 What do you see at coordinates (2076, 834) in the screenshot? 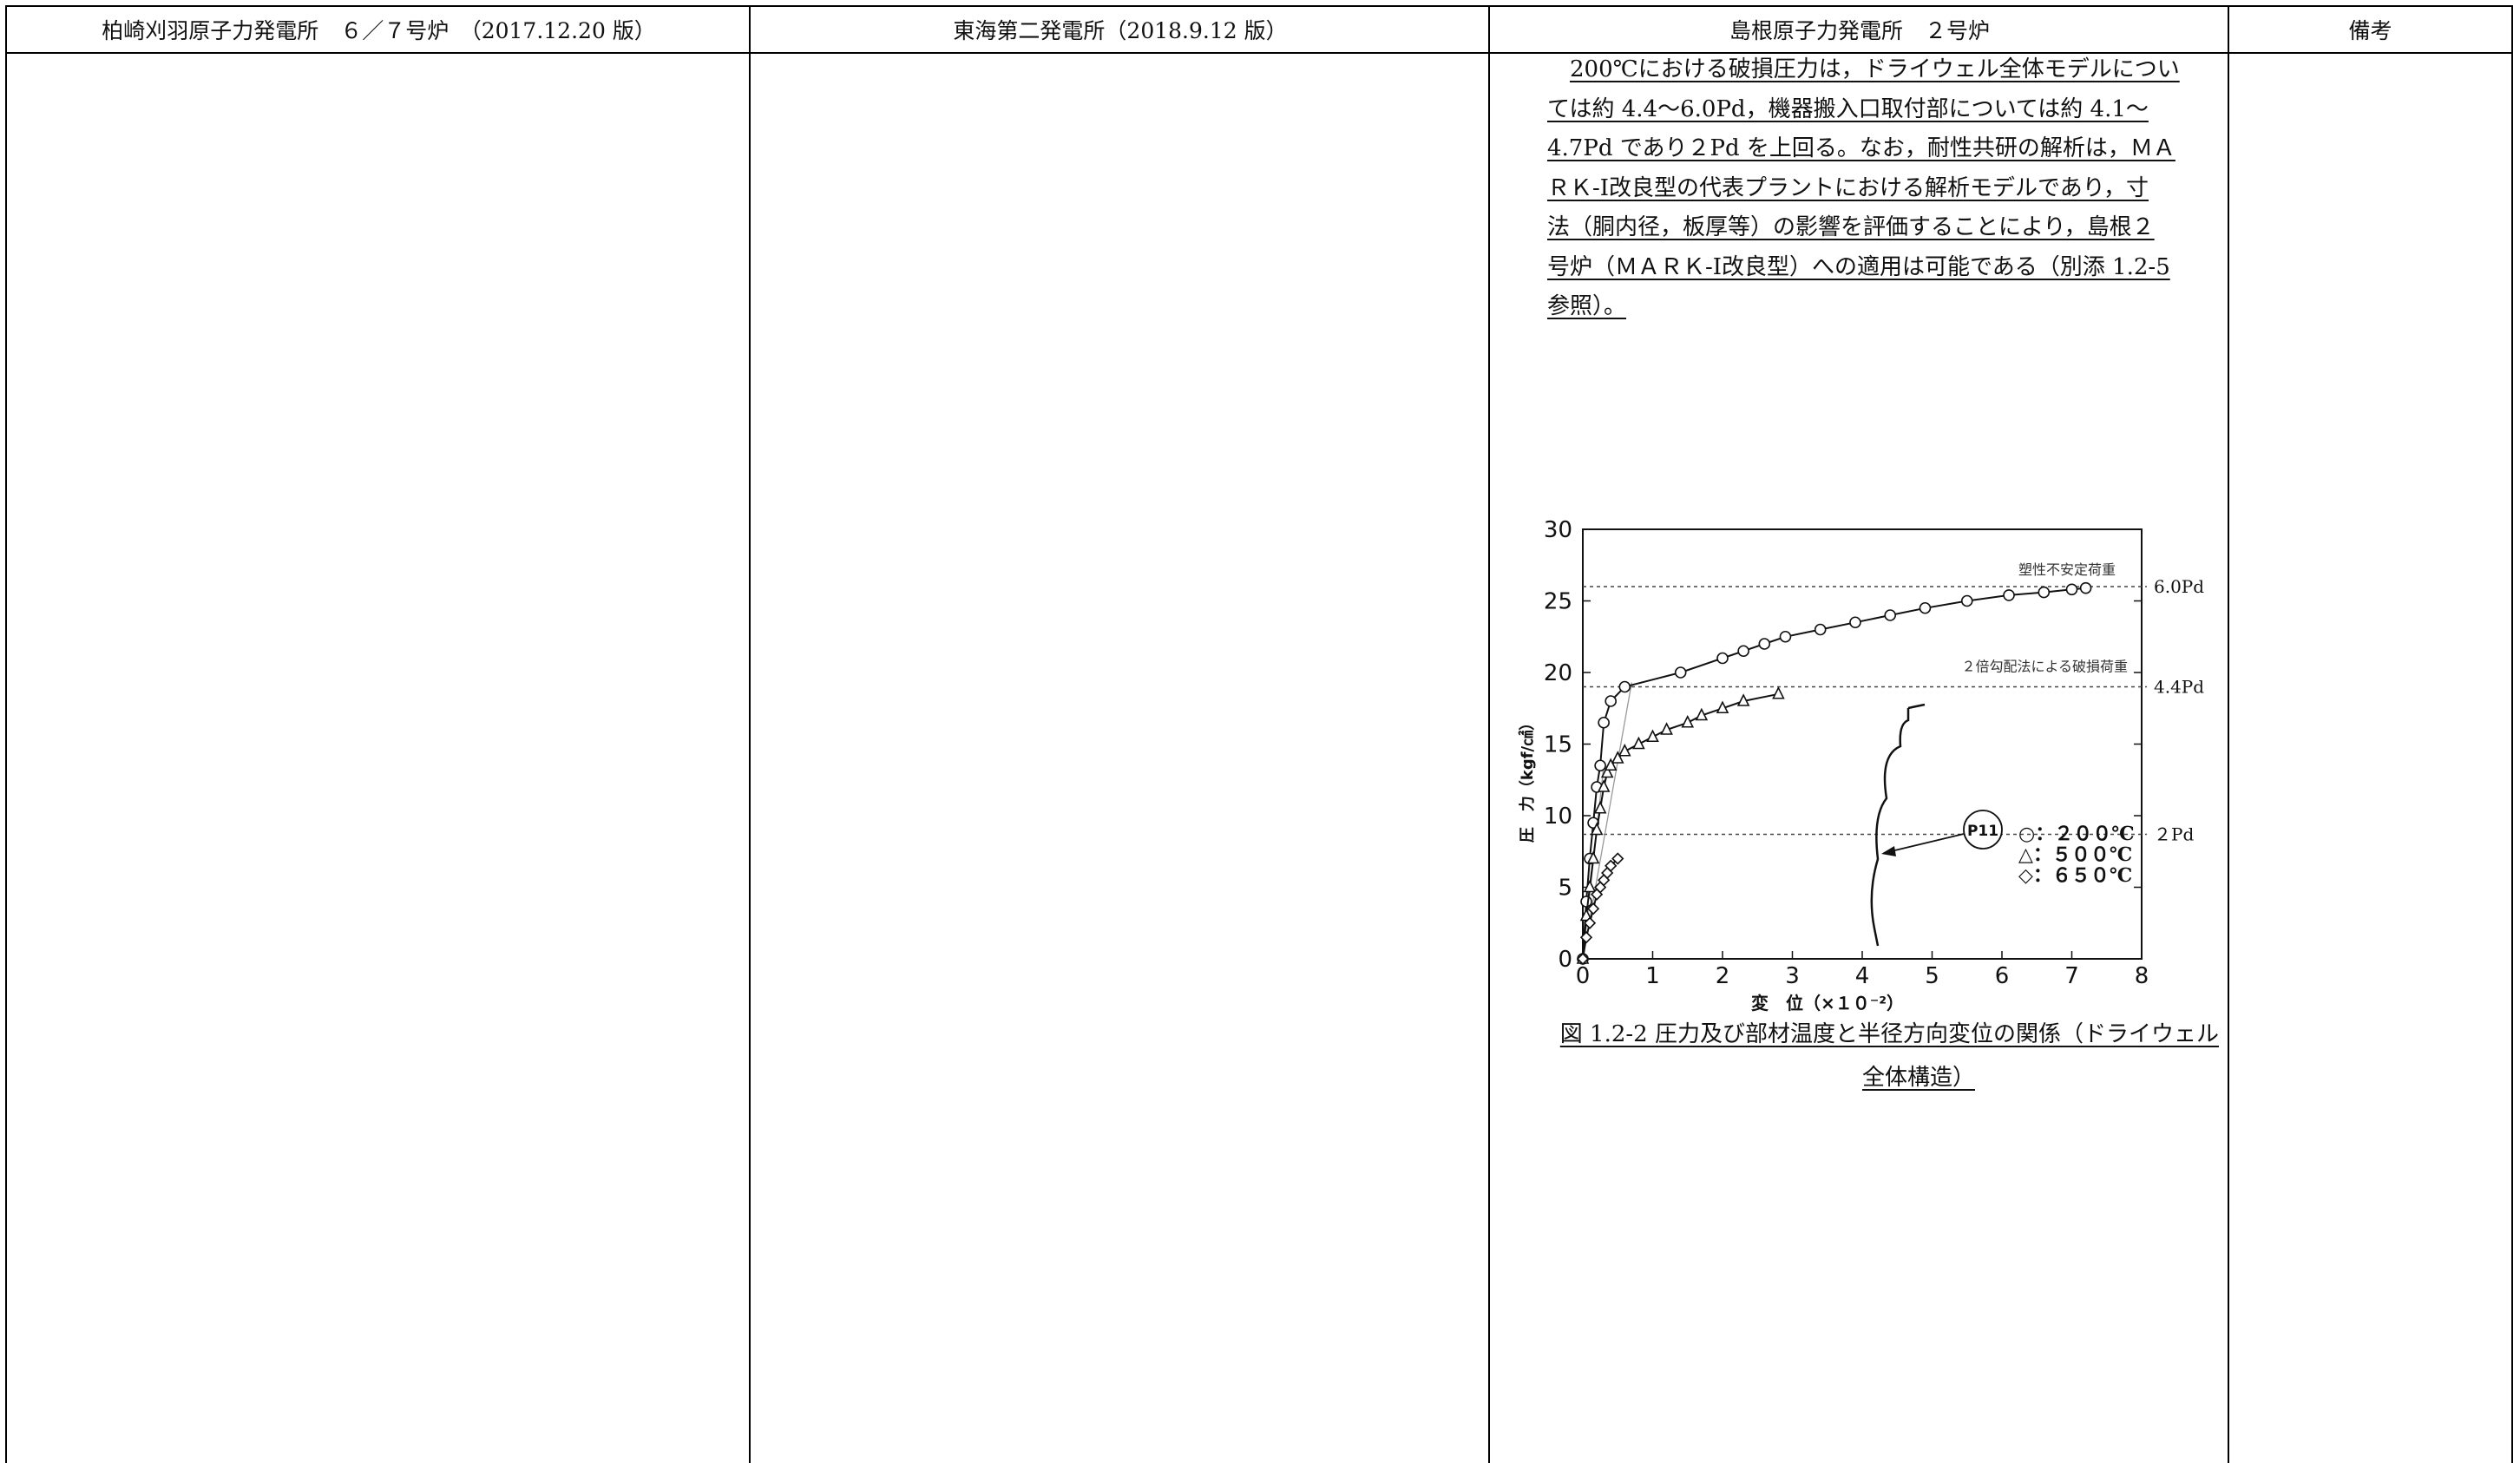
I see `legend-entry: ○：２００℃` at bounding box center [2076, 834].